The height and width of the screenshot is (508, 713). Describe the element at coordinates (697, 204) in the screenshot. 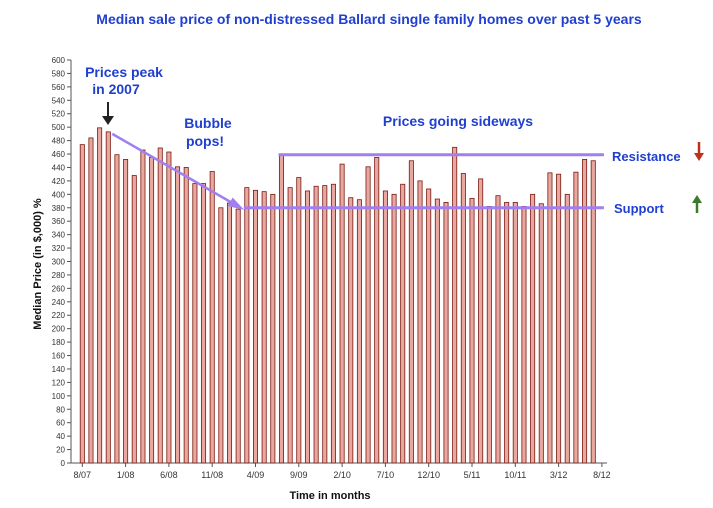

I see `up-arrow-icon` at that location.